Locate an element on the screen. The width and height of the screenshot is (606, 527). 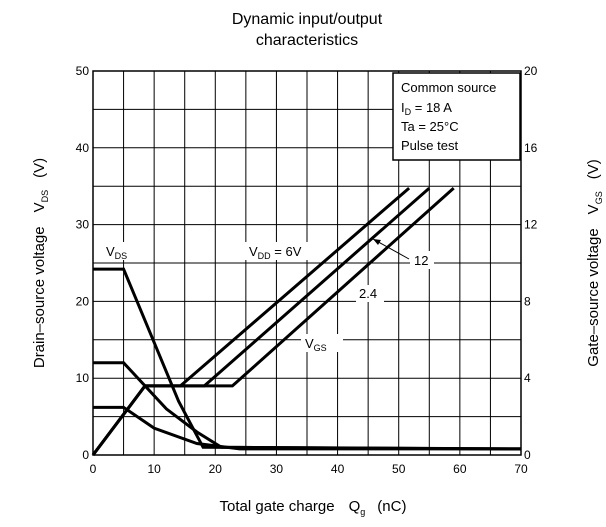
condition-drain-current: ID = 18 A is located at coordinates (426, 108).